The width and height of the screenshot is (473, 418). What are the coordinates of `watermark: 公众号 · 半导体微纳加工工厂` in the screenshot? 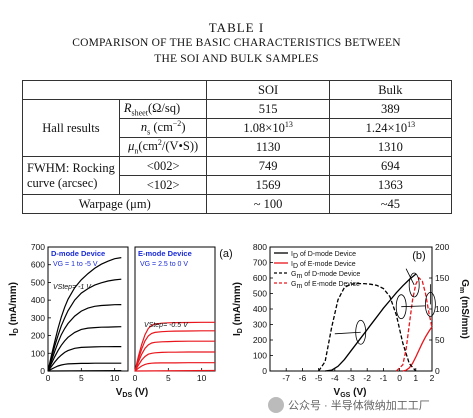 It's located at (370, 405).